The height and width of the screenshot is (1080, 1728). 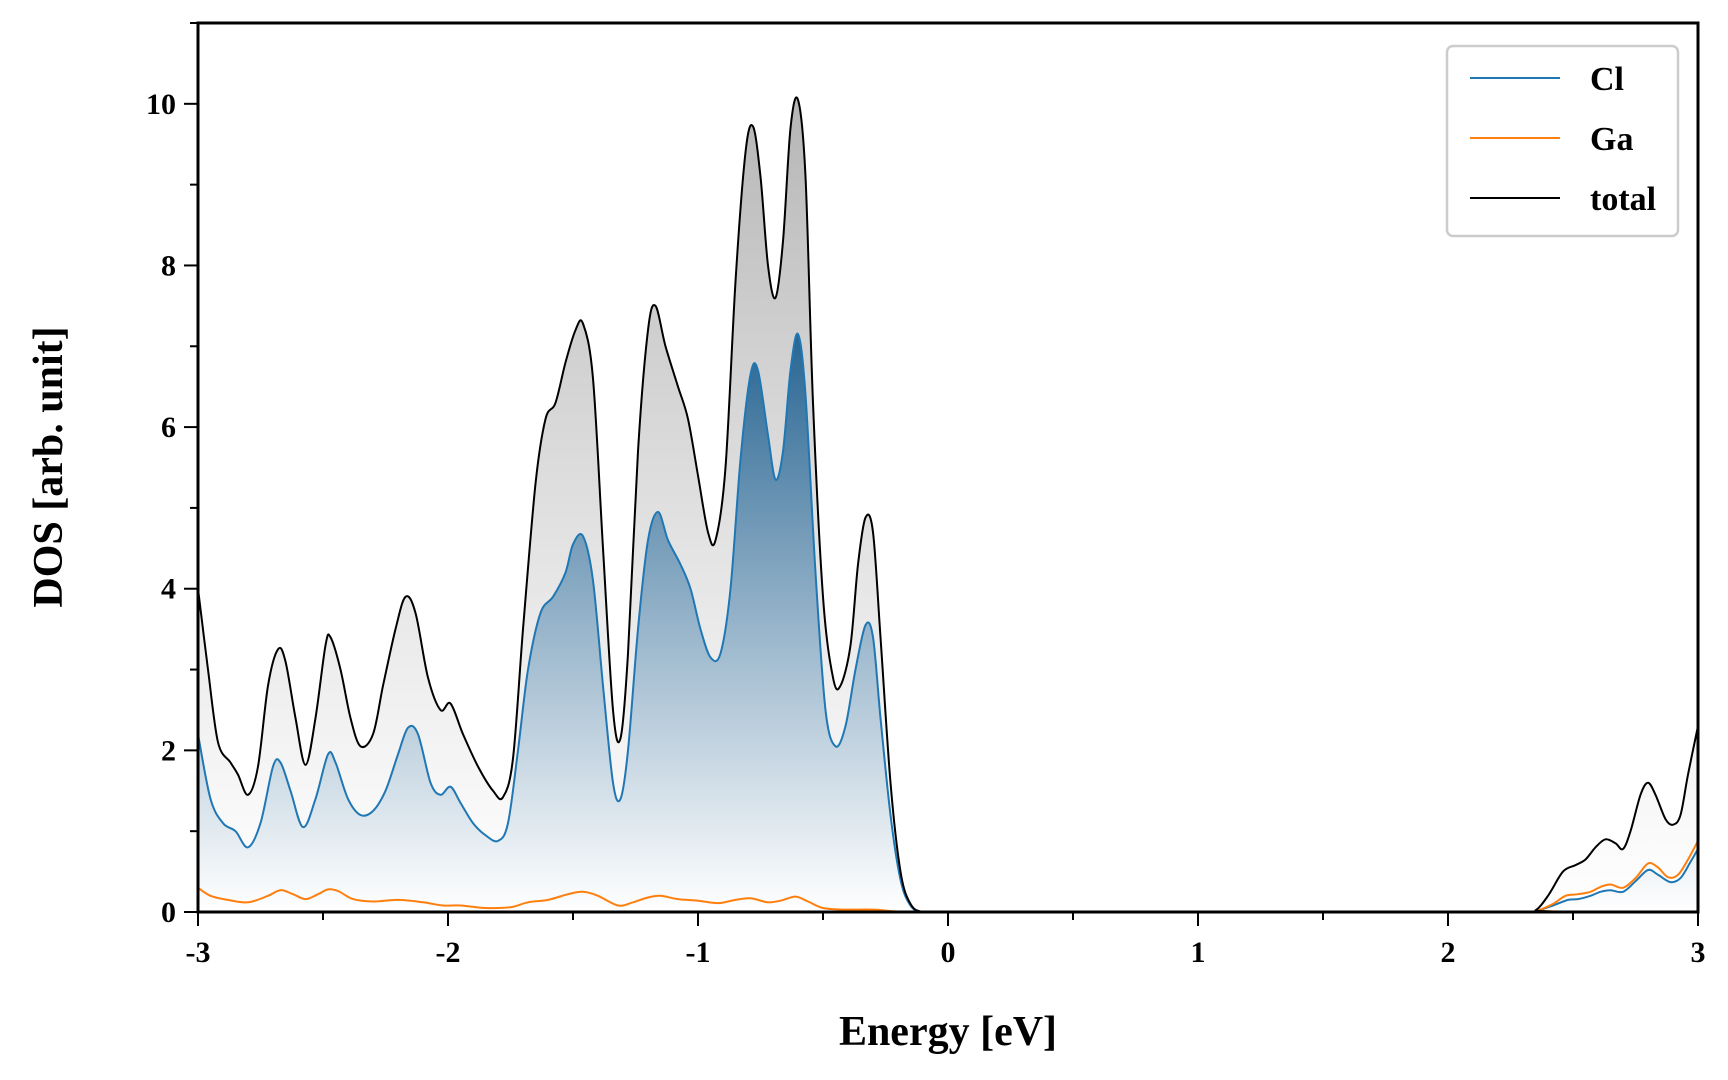 I want to click on y-tick-label: 6, so click(x=168, y=427).